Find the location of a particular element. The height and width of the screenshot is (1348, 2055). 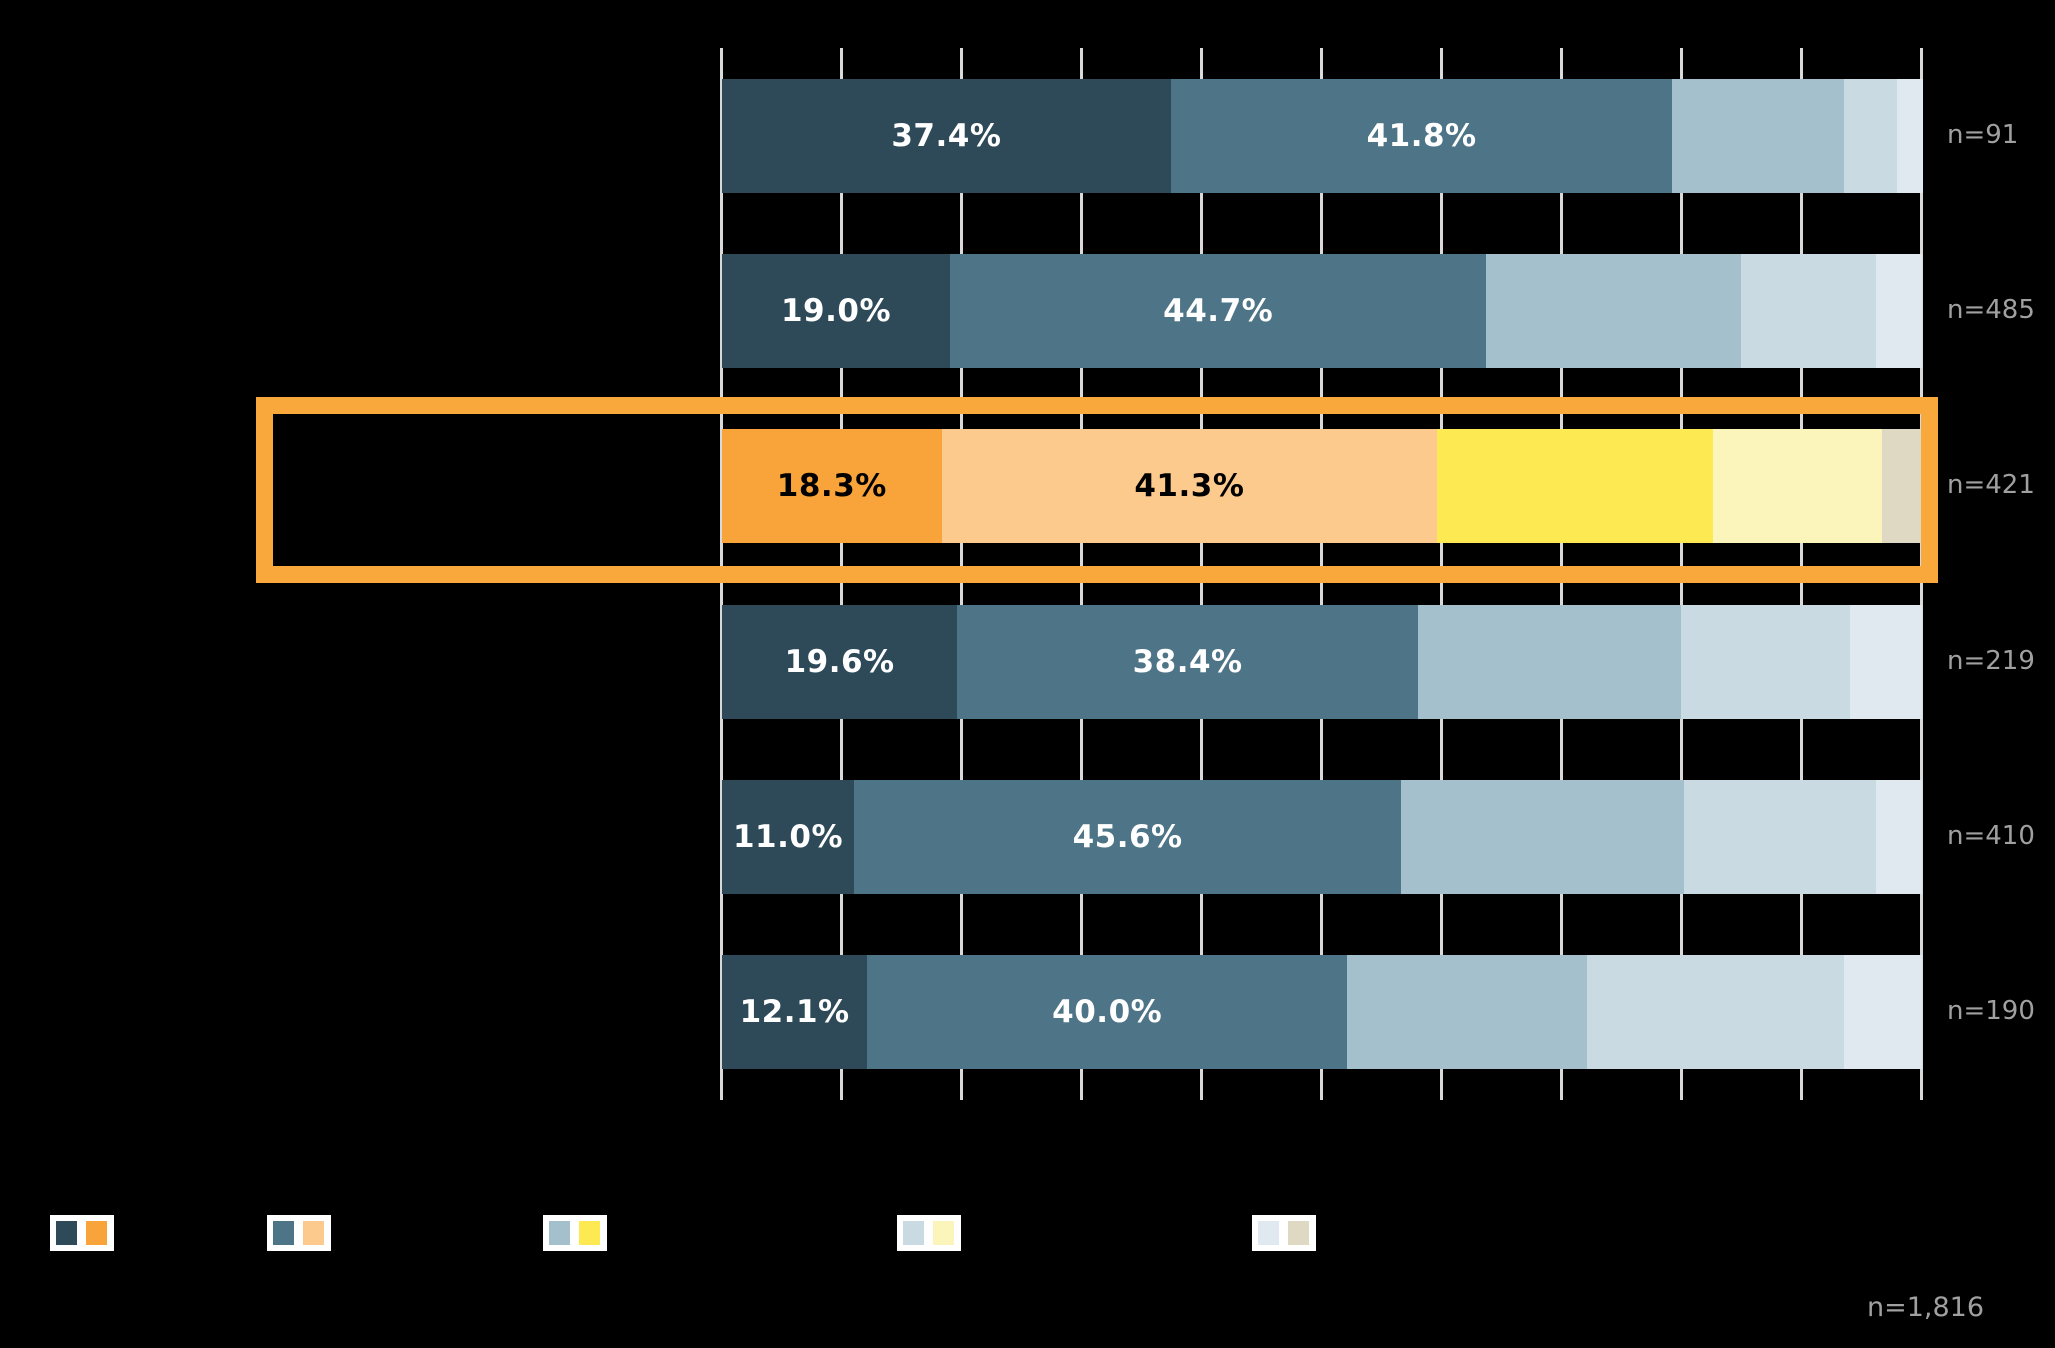

value-label: 12.1% is located at coordinates (794, 1012).